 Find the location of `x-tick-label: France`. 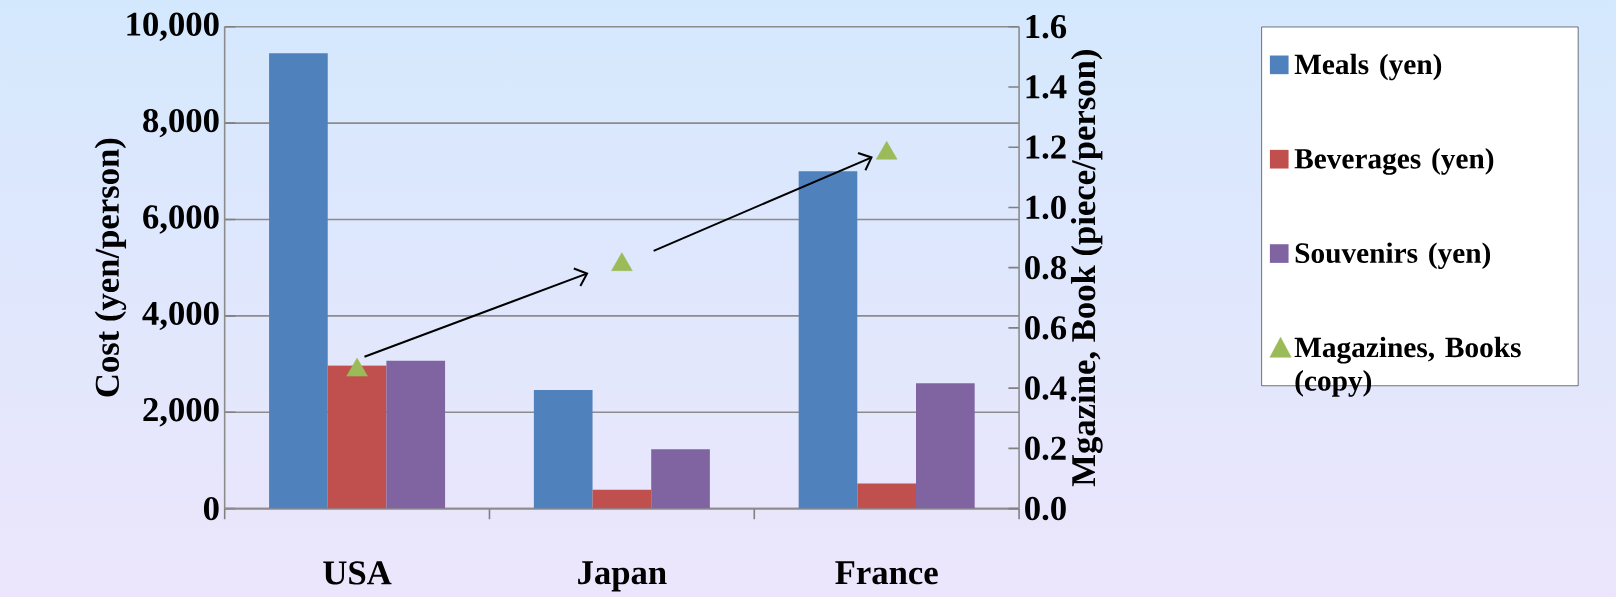

x-tick-label: France is located at coordinates (886, 573).